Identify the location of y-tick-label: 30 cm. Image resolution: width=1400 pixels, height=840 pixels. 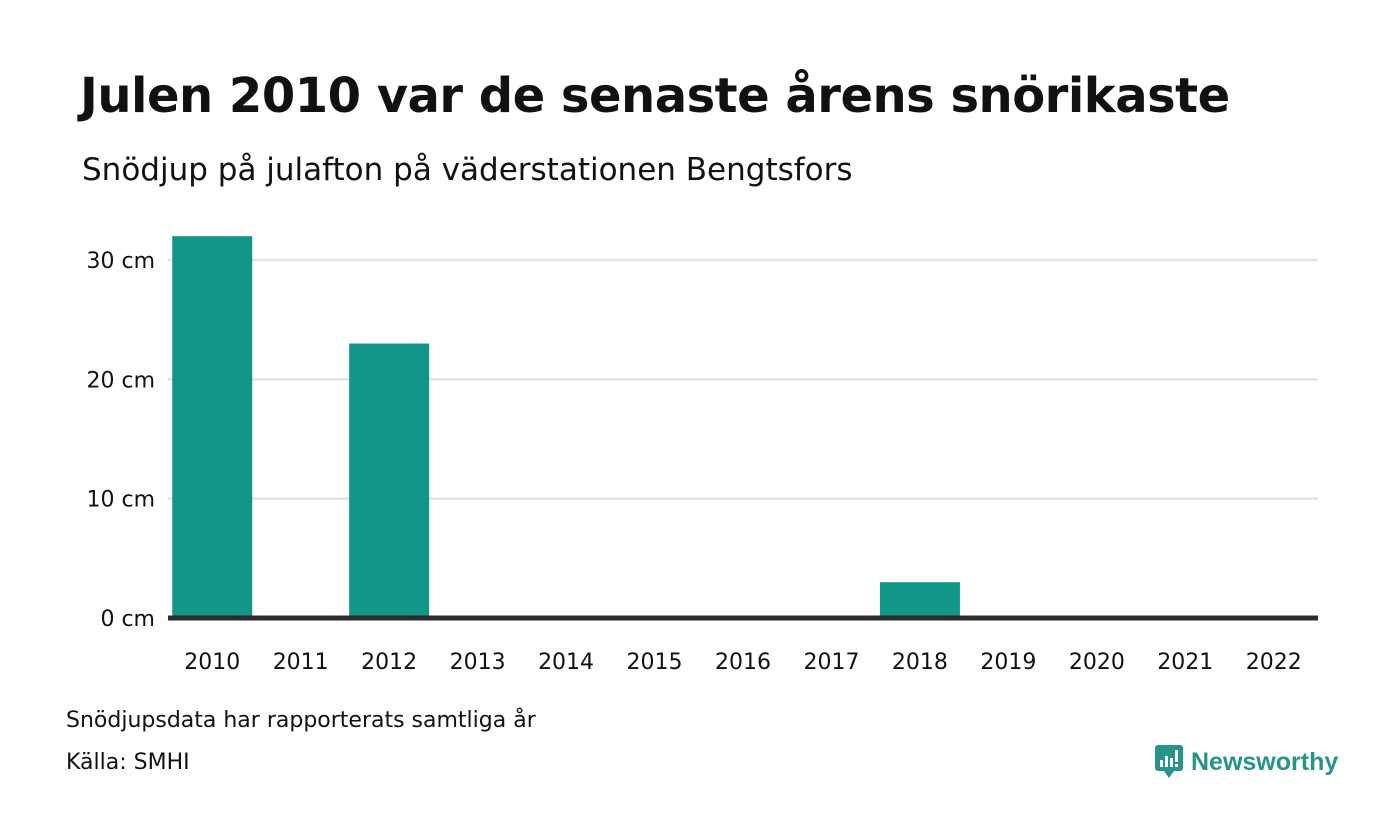
(120, 261).